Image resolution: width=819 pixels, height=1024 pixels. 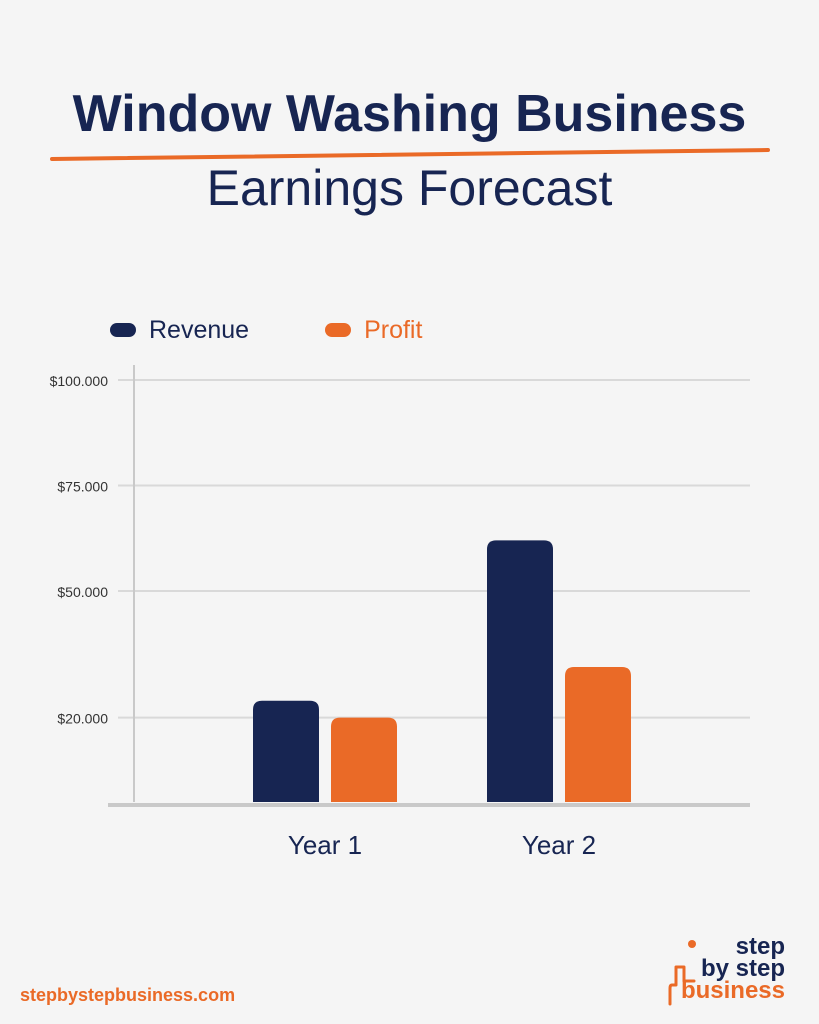 I want to click on legend-swatch-revenue, so click(x=123, y=330).